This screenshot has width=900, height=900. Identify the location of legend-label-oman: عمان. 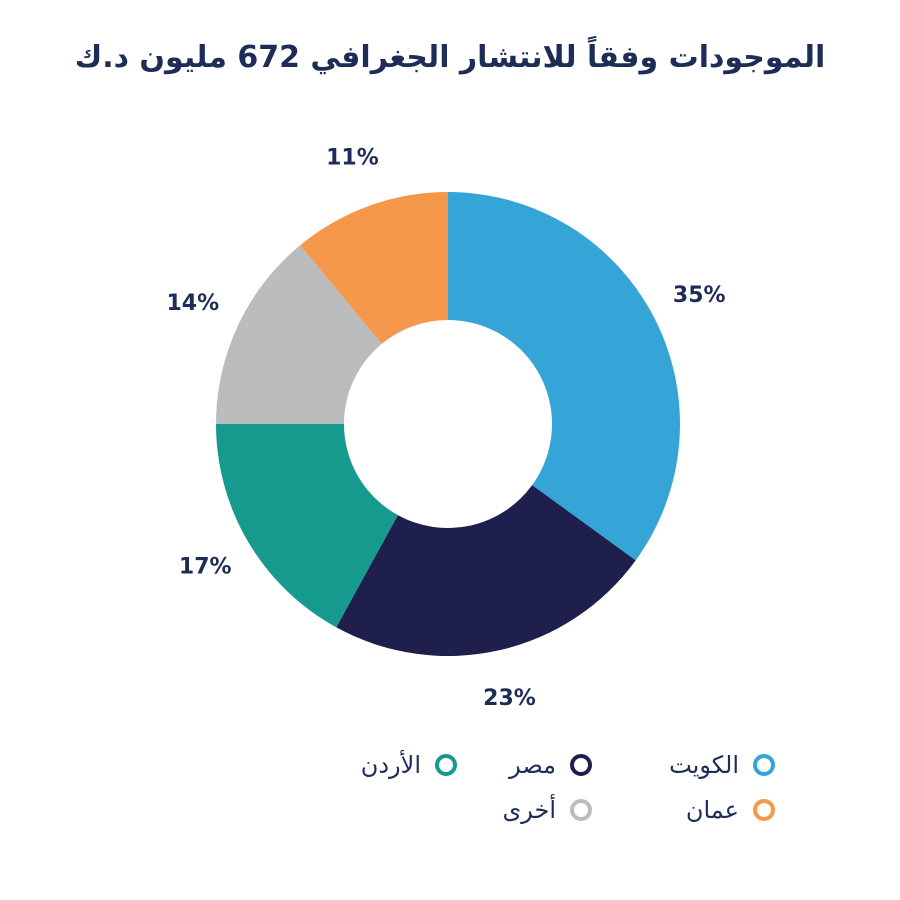
(712, 810).